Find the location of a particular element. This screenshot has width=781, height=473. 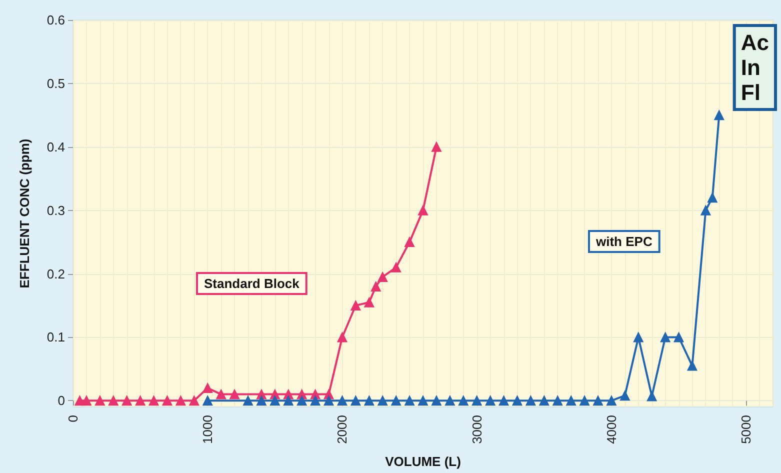

text: with EPC is located at coordinates (624, 241).